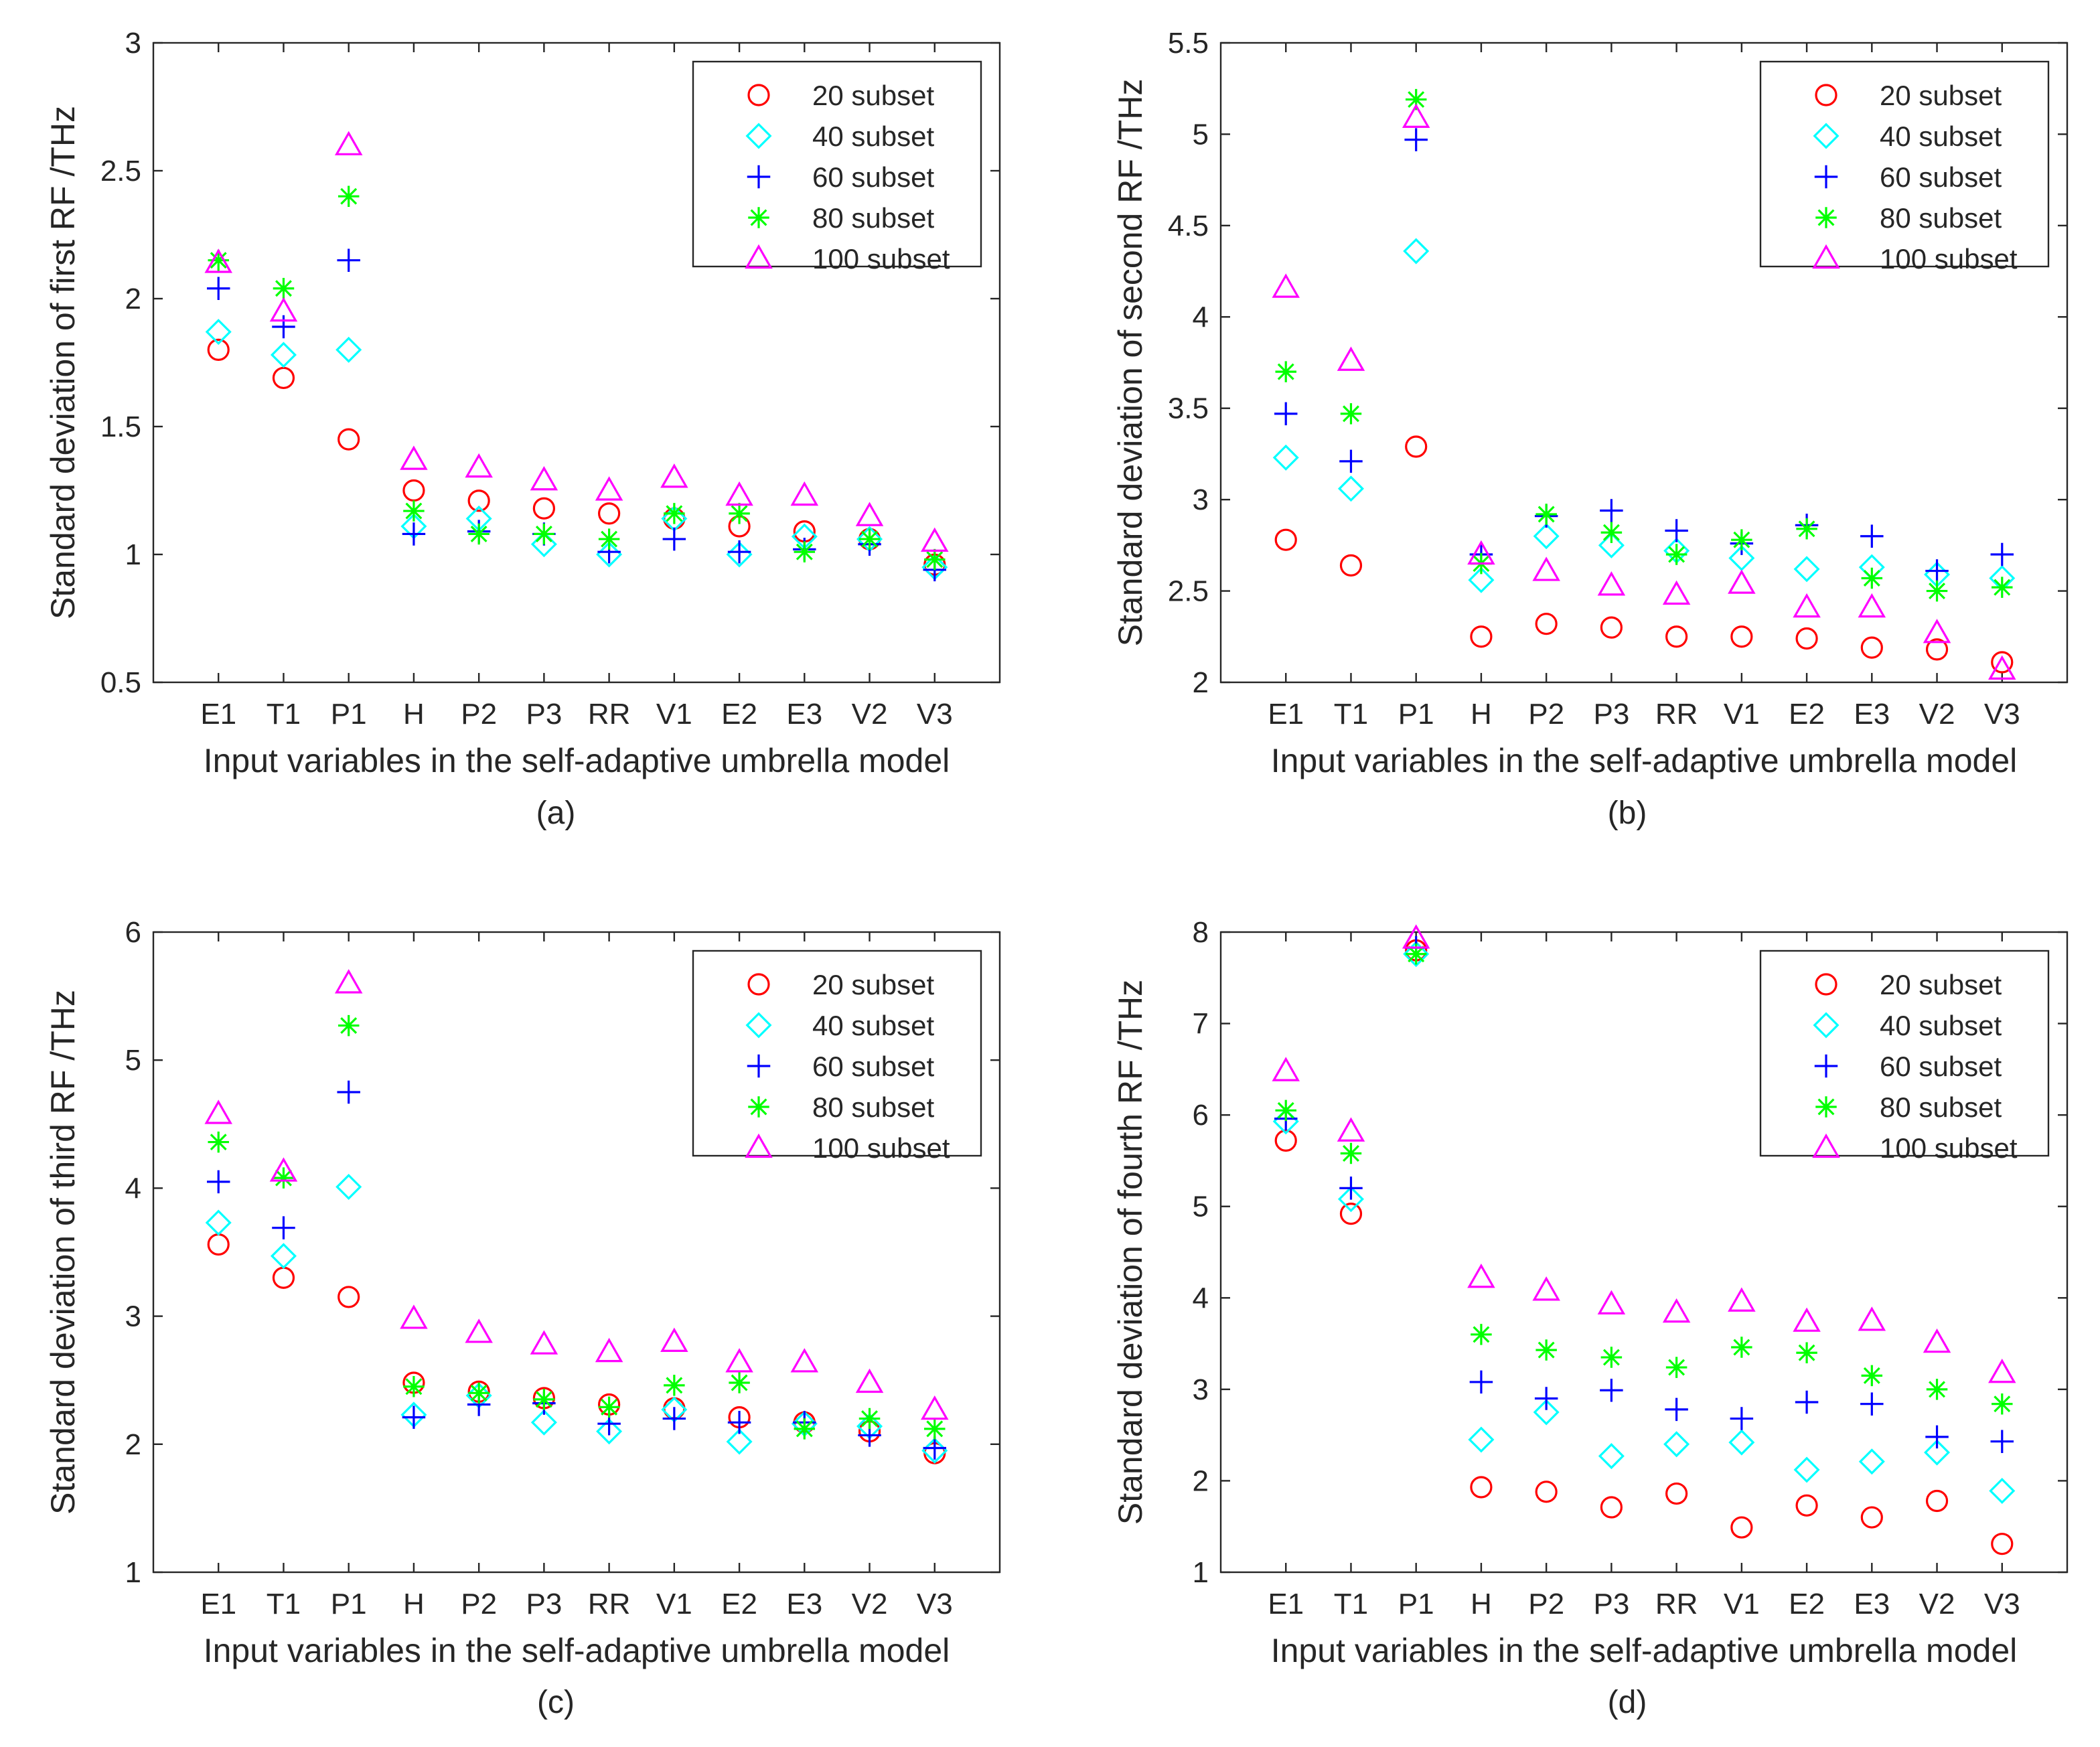 The width and height of the screenshot is (2100, 1747). I want to click on x-tick-label: H, so click(1481, 1604).